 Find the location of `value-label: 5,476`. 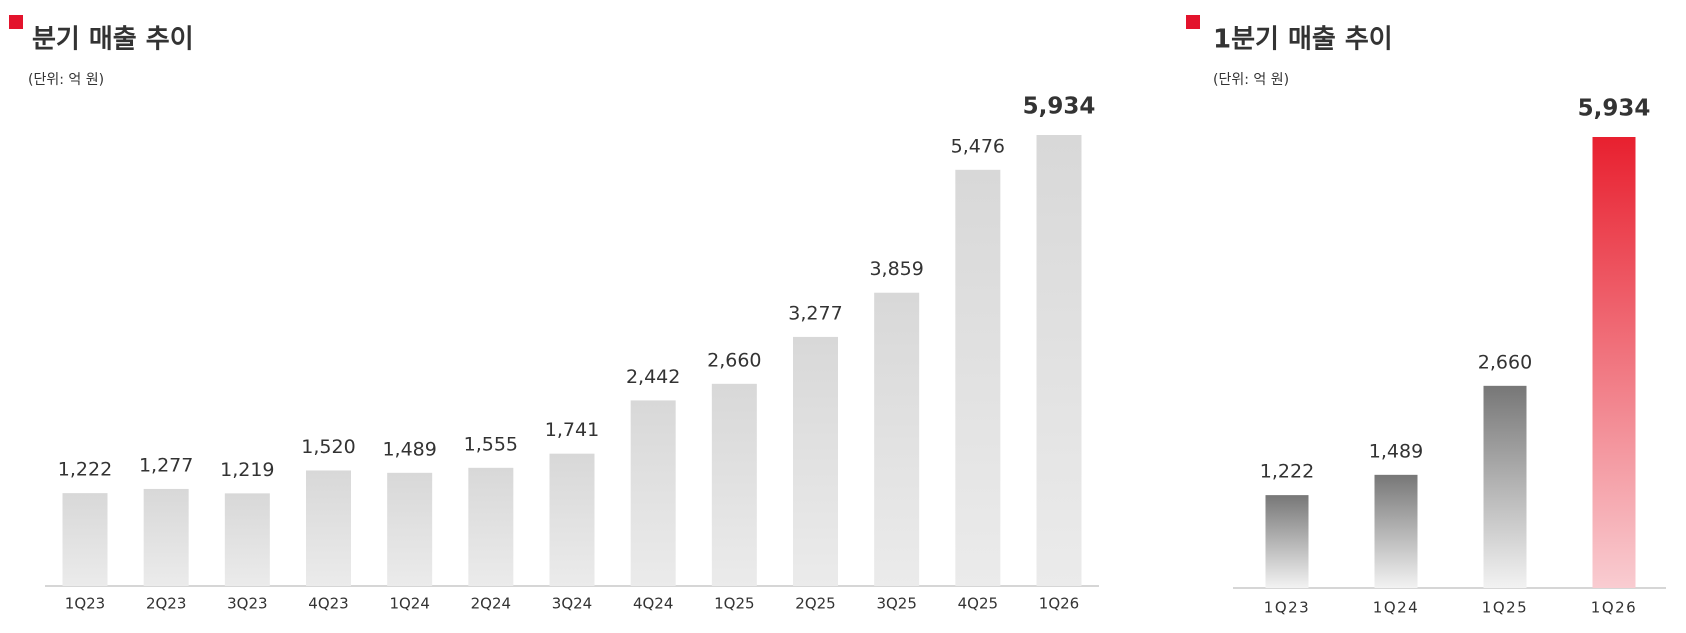

value-label: 5,476 is located at coordinates (978, 146).